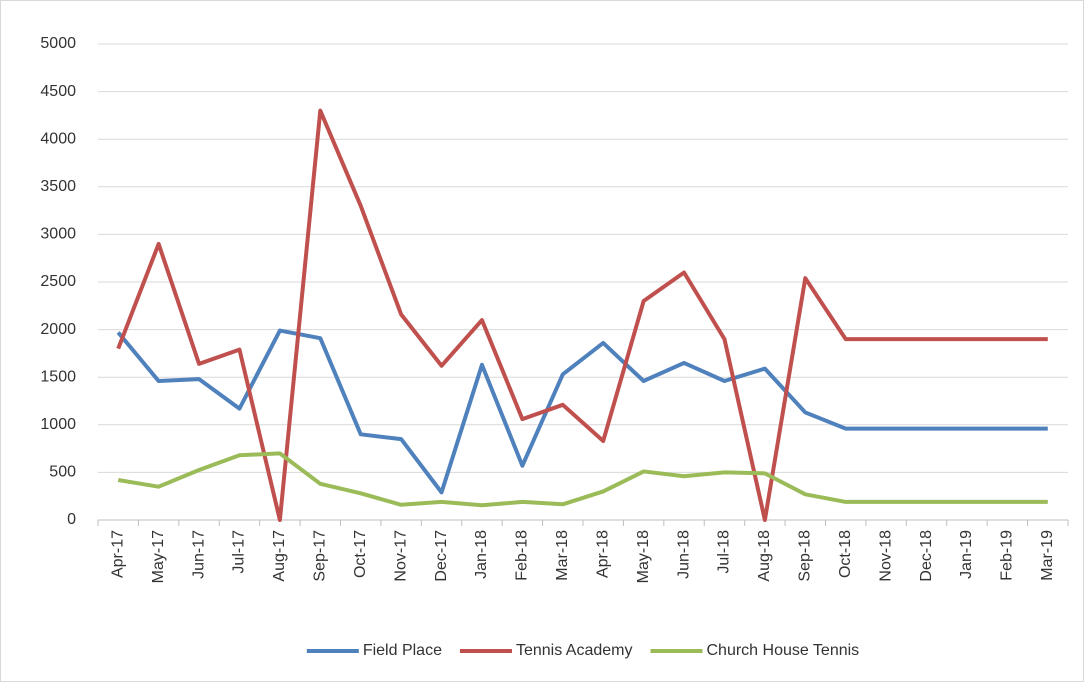 The image size is (1084, 682). Describe the element at coordinates (926, 556) in the screenshot. I see `x-tick-label: Dec-18` at that location.